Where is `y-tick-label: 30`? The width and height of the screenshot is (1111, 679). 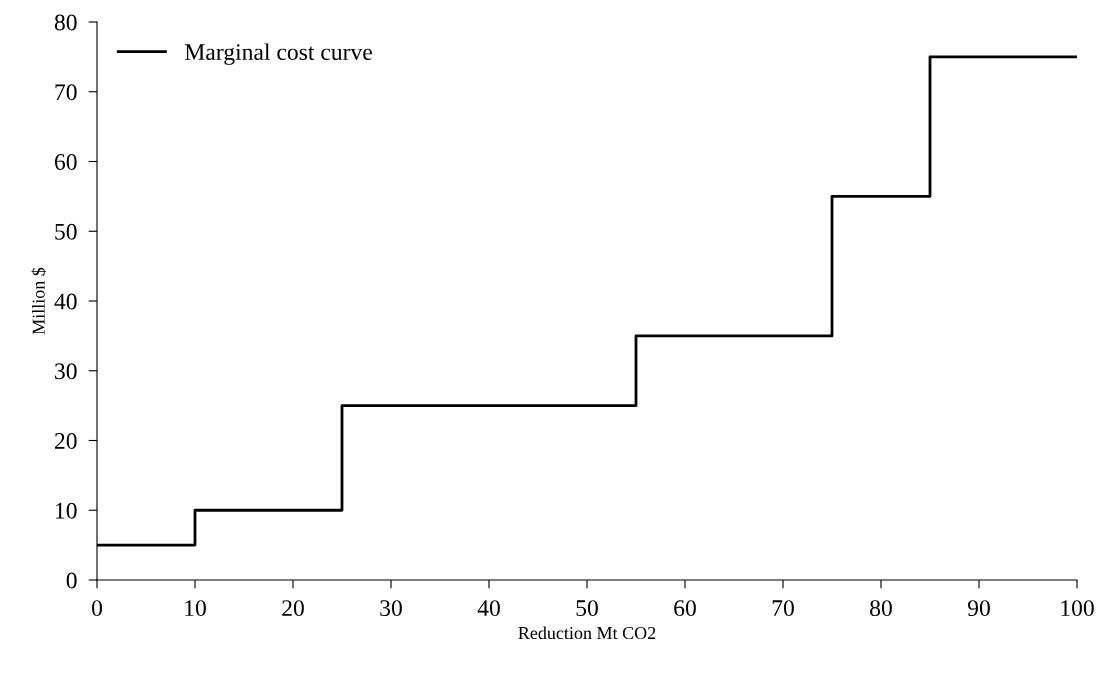 y-tick-label: 30 is located at coordinates (66, 371).